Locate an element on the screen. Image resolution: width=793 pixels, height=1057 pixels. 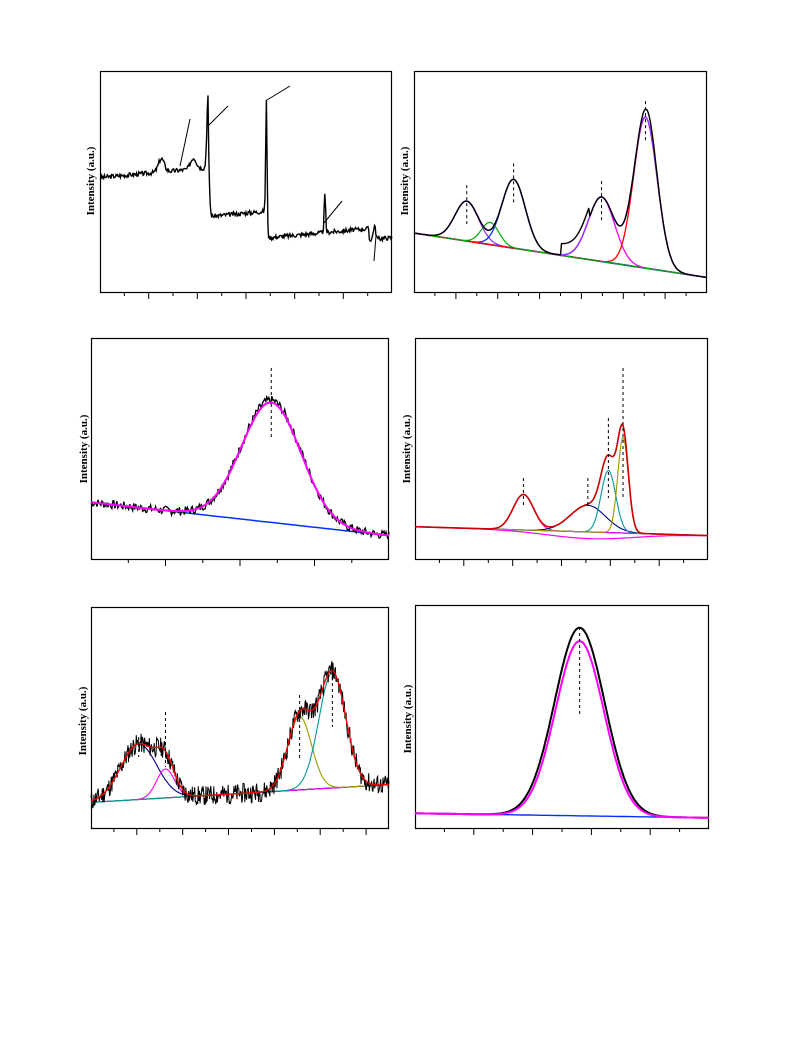
chart-svg-fit-a is located at coordinates (560, 184).